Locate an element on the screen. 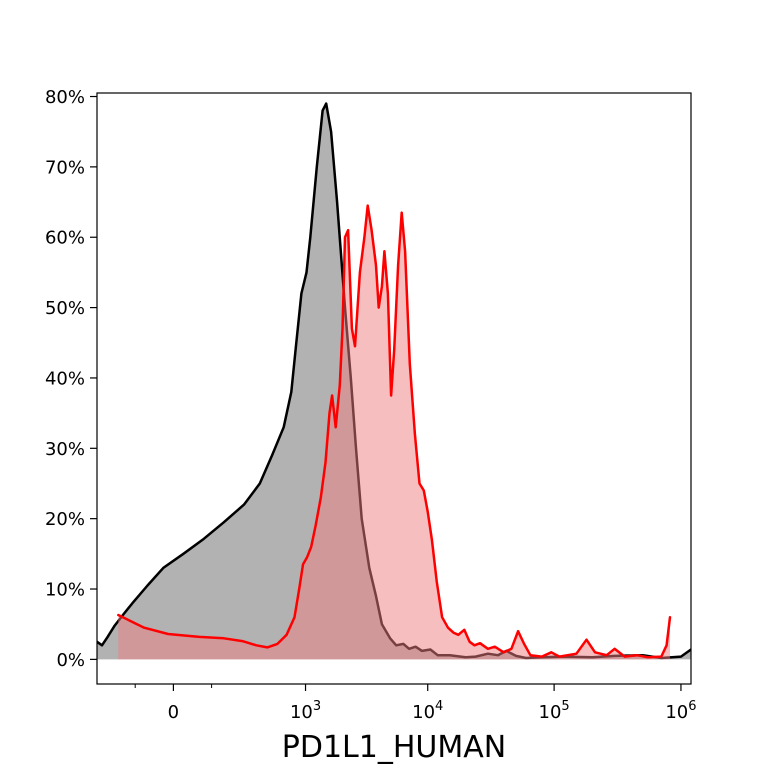  x-tick-label: 0 is located at coordinates (173, 712).